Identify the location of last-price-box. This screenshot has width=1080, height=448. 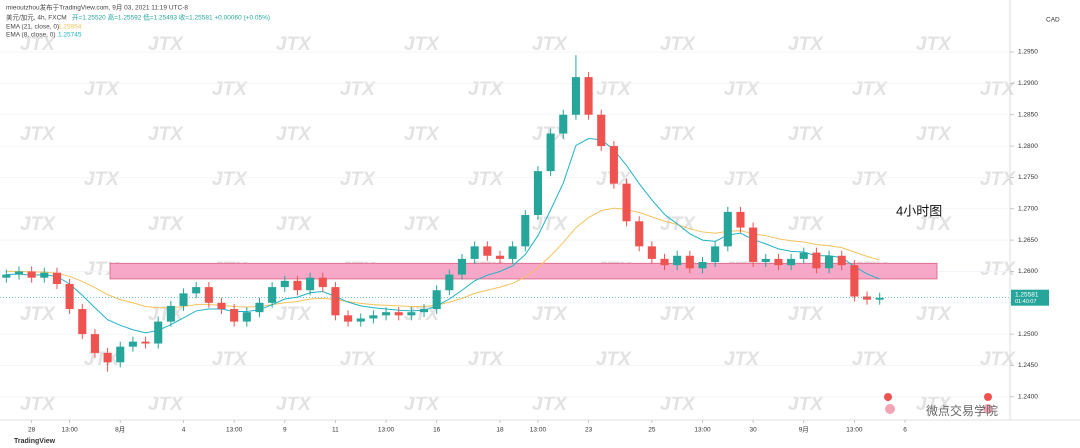
(1030, 297).